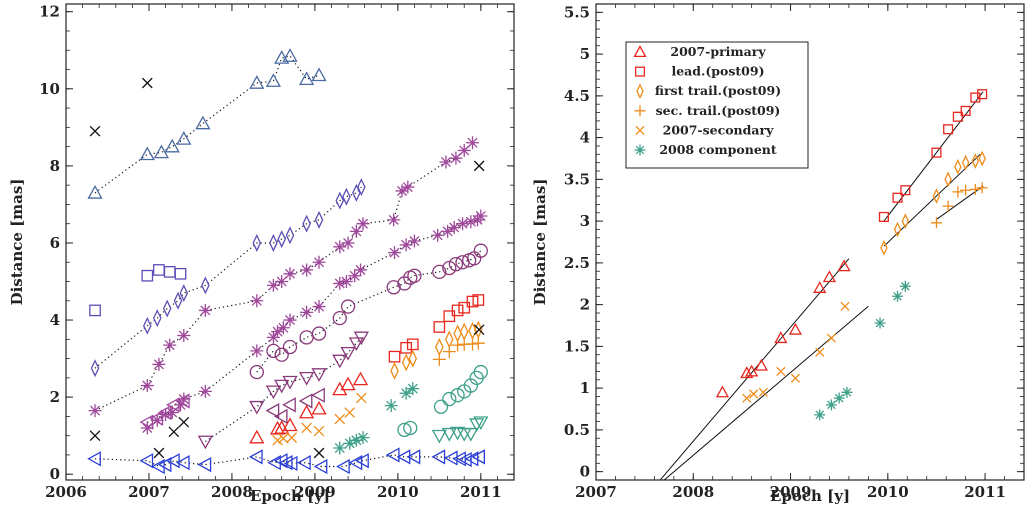 This screenshot has width=1032, height=506. Describe the element at coordinates (717, 71) in the screenshot. I see `legend-label: lead.(post09)` at that location.